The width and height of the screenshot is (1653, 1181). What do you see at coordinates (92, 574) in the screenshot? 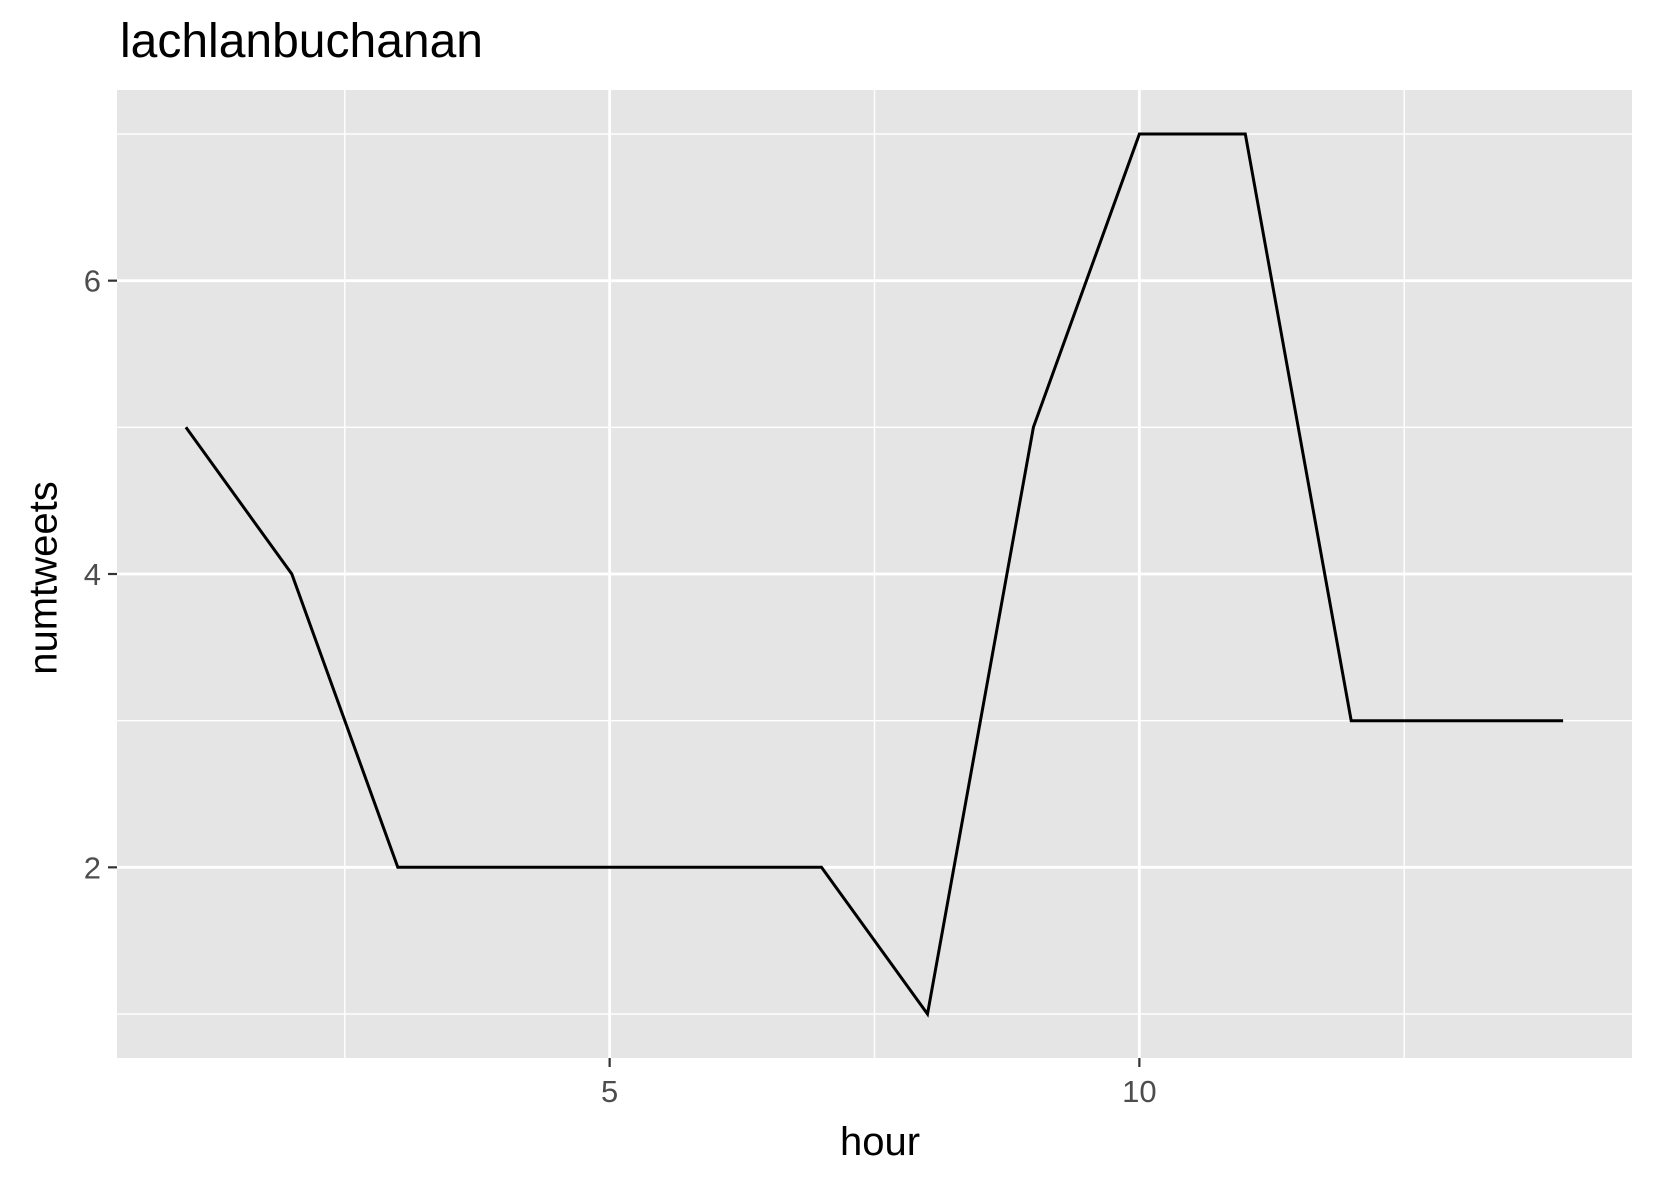
I see `y-tick-label: 4` at bounding box center [92, 574].